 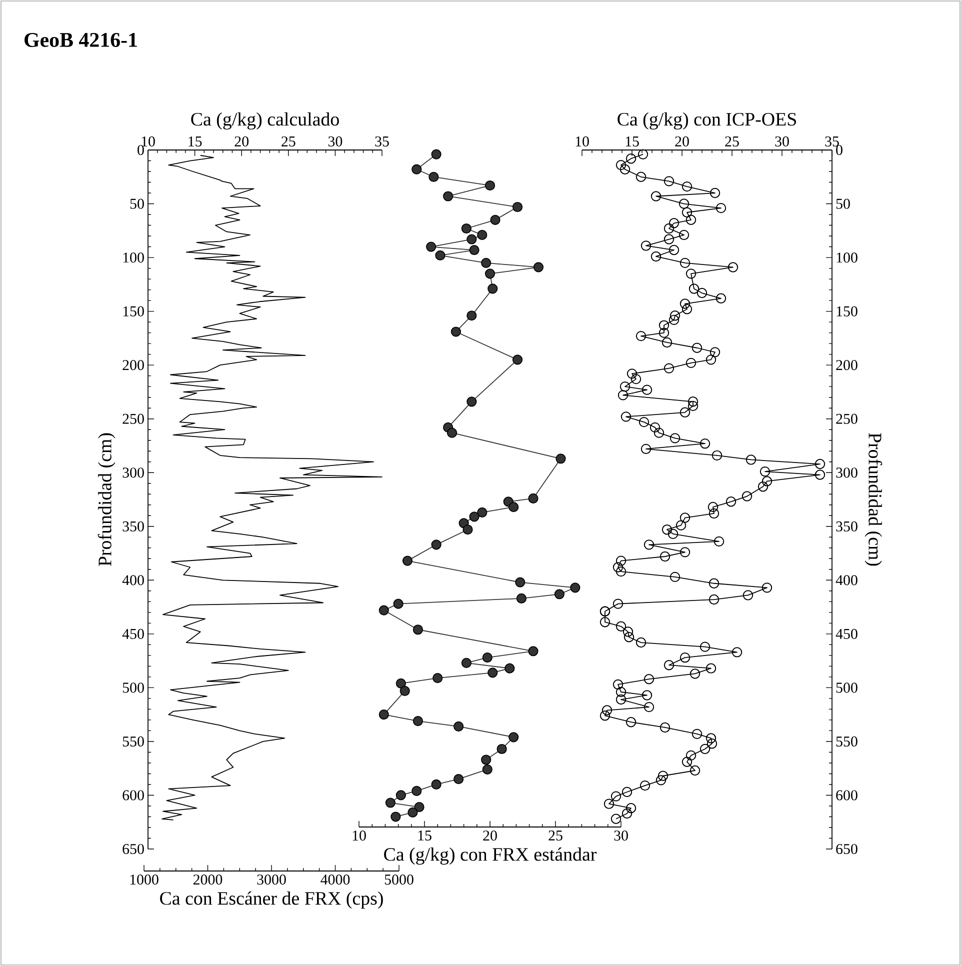 What do you see at coordinates (490, 856) in the screenshot?
I see `x-axis-title: Ca (g/kg) con FRX estándar` at bounding box center [490, 856].